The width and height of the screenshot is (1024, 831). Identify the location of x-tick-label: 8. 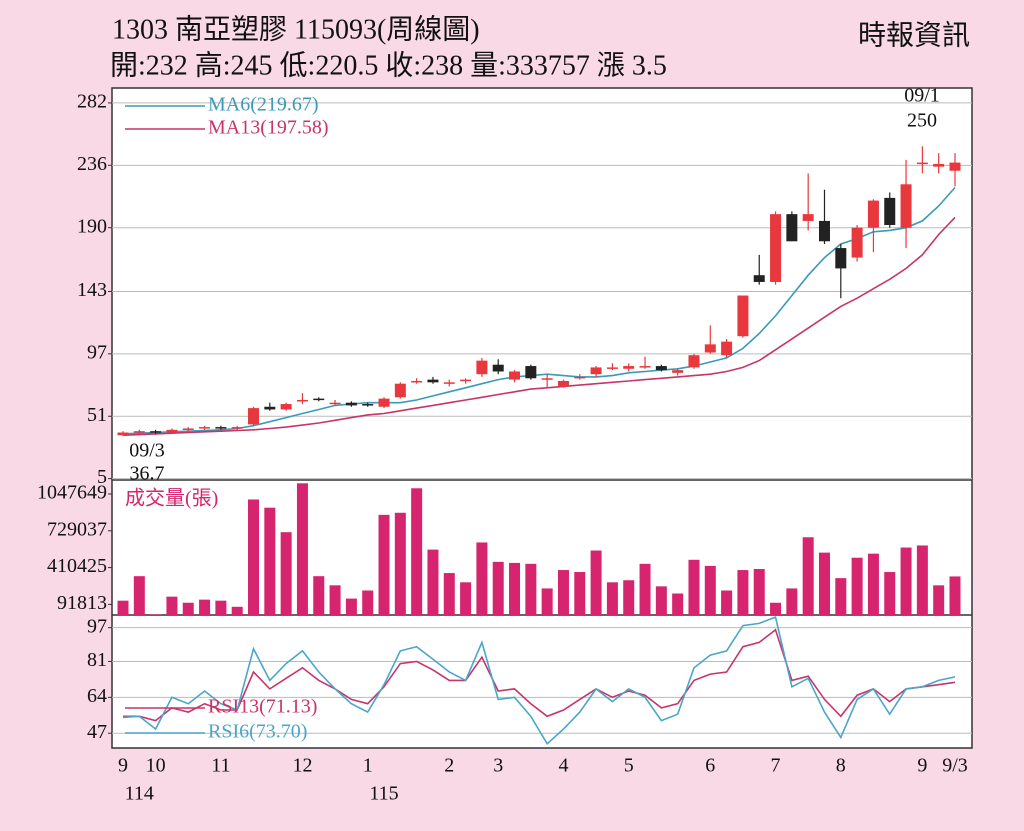
(841, 766).